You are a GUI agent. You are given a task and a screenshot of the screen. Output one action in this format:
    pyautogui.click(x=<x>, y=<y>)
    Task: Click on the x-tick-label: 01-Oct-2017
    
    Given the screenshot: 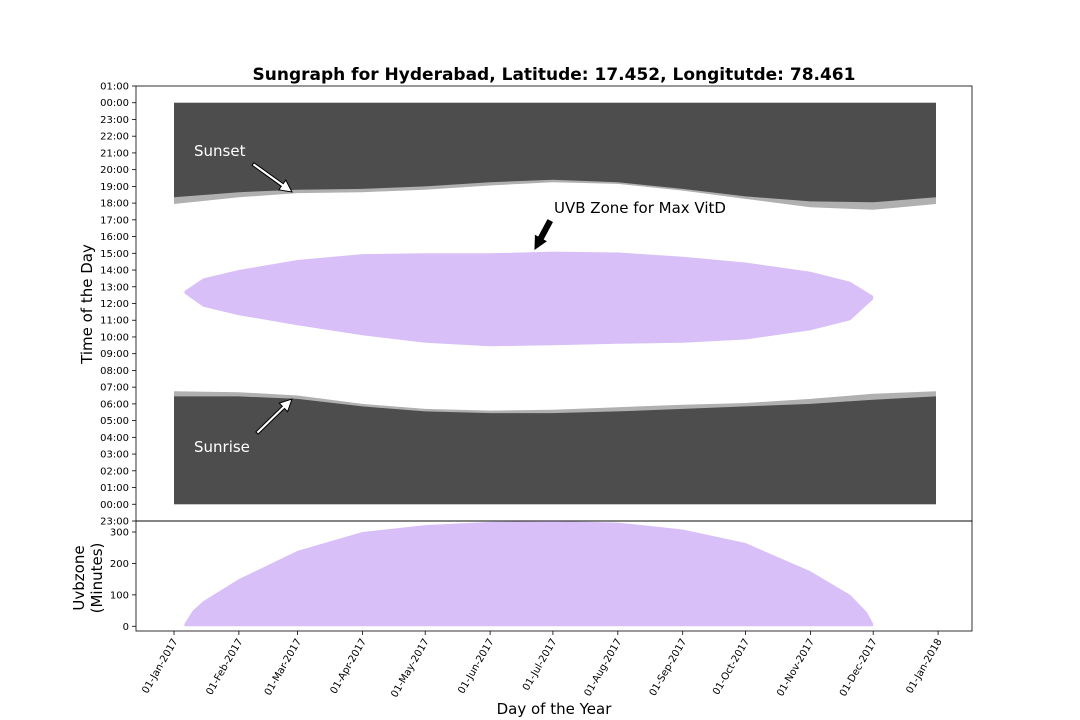 What is the action you would take?
    pyautogui.click(x=731, y=667)
    